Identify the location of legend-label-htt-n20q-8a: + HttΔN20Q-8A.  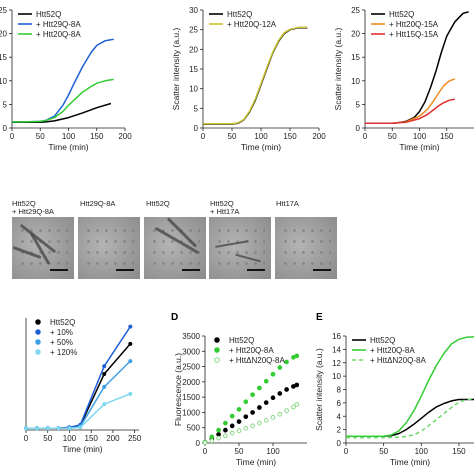
(257, 360).